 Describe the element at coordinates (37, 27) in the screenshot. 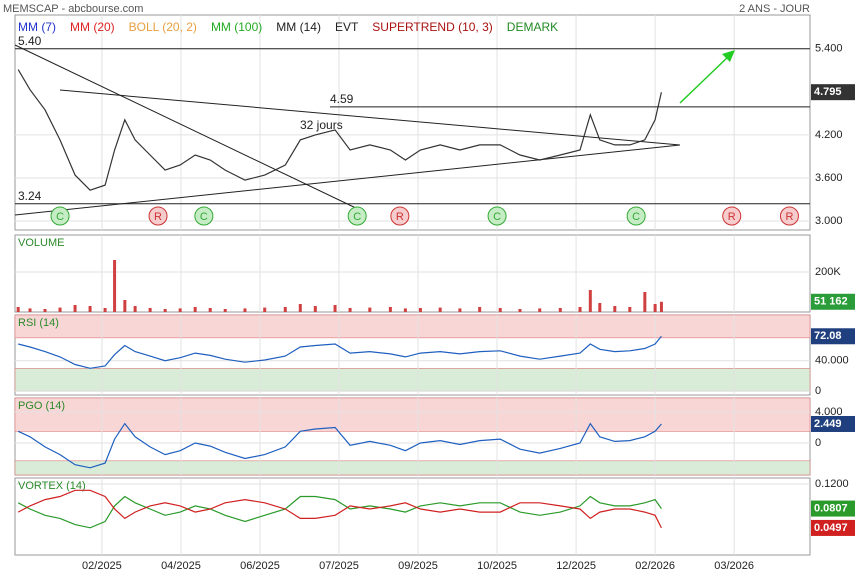

I see `legend-item: MM (7)` at that location.